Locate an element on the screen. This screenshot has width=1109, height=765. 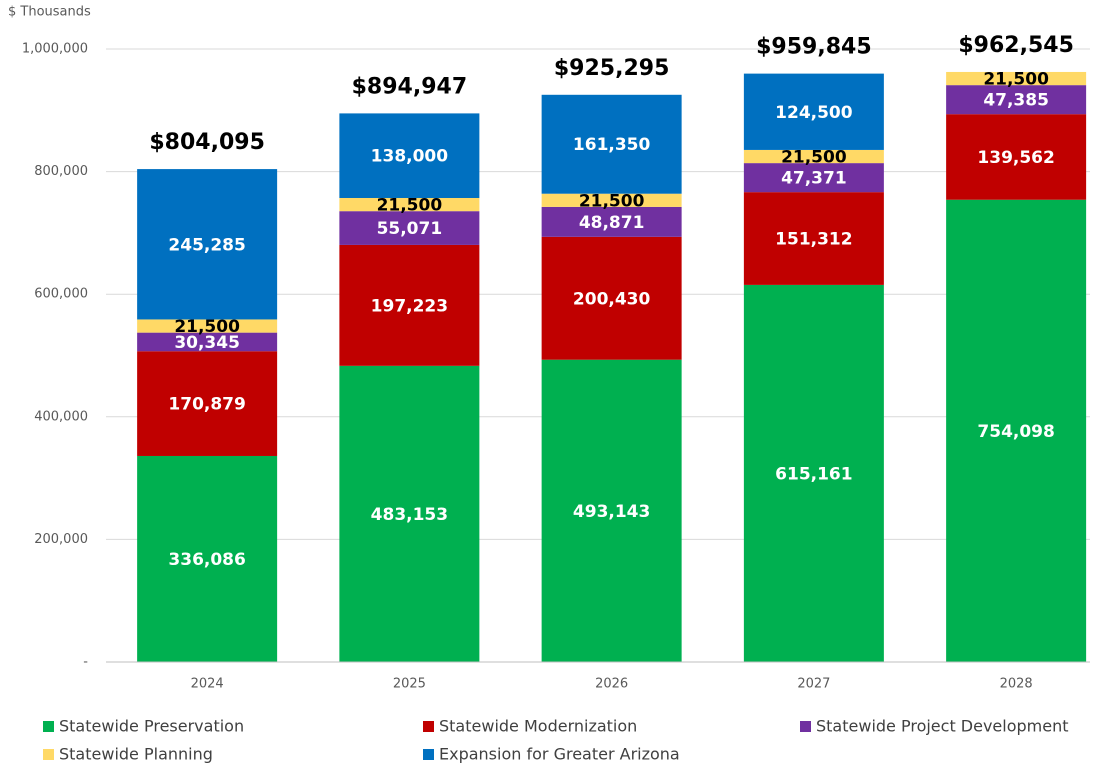
y-axis-label: $ Thousands is located at coordinates (49, 12).